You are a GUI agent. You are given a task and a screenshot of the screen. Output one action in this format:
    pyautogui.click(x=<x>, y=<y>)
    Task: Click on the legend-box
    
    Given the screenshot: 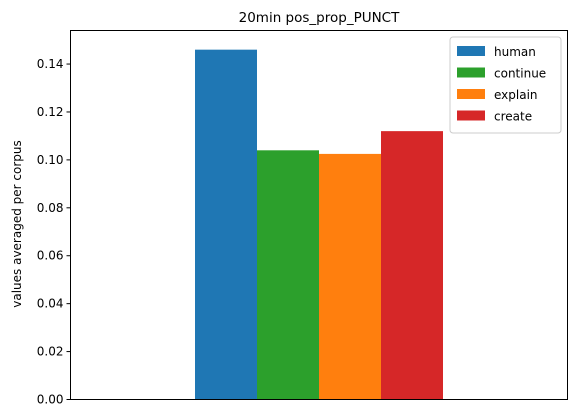 What is the action you would take?
    pyautogui.click(x=505, y=85)
    